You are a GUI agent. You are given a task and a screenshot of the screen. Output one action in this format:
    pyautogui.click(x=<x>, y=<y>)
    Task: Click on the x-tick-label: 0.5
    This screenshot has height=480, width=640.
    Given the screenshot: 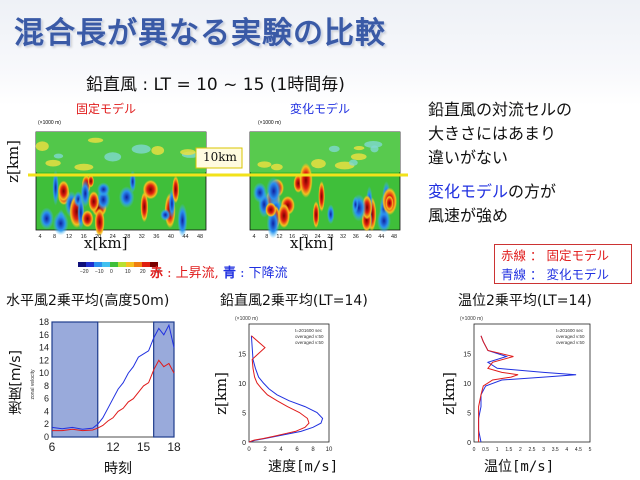 What is the action you would take?
    pyautogui.click(x=485, y=450)
    